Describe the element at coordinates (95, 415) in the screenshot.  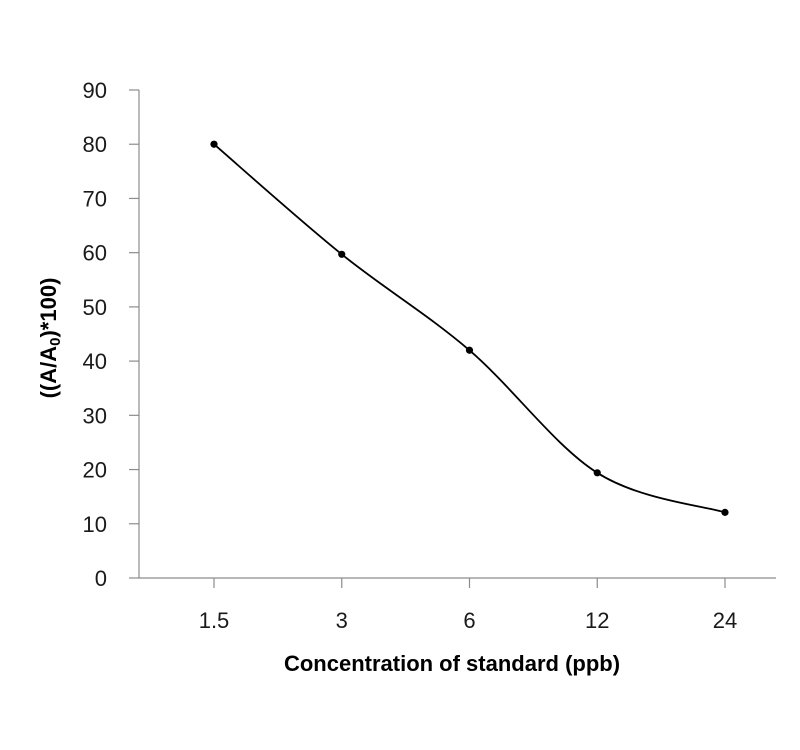
I see `y-tick-label: 30` at that location.